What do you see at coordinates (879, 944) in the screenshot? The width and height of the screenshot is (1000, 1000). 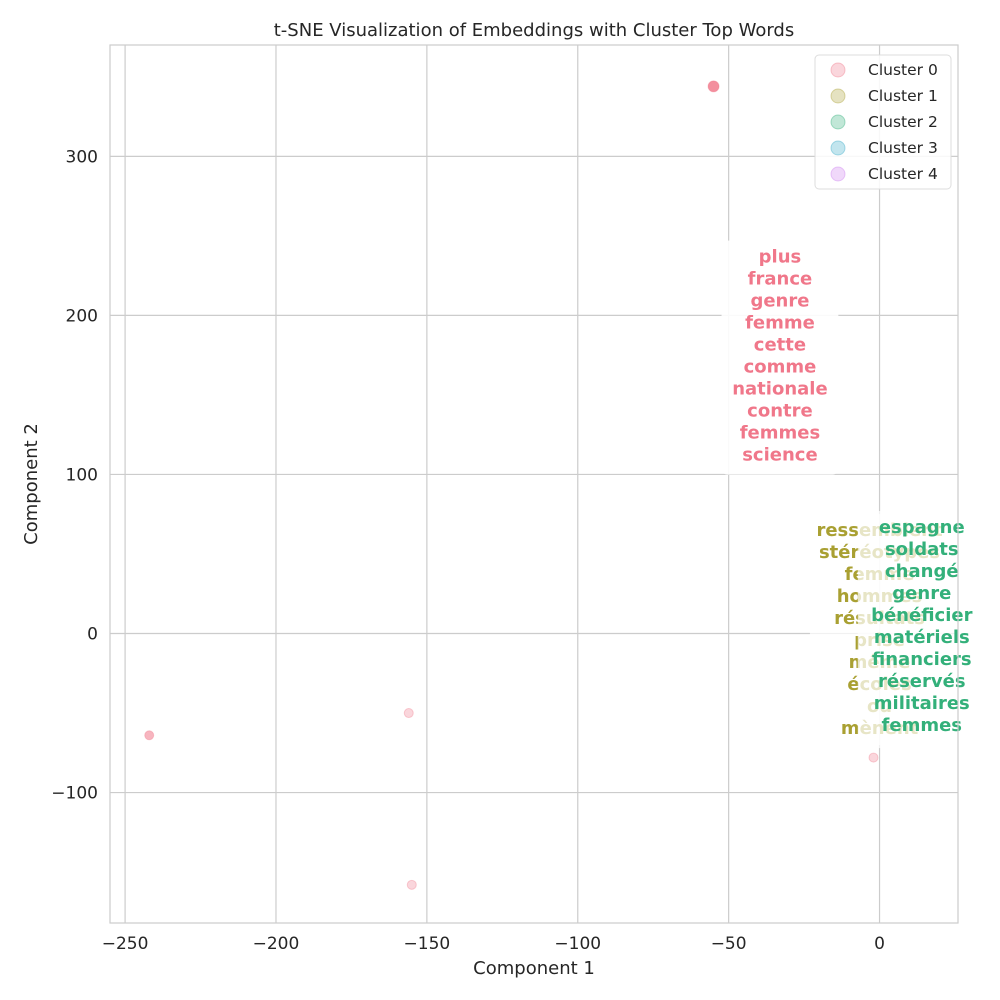 I see `x-tick-label: 0` at bounding box center [879, 944].